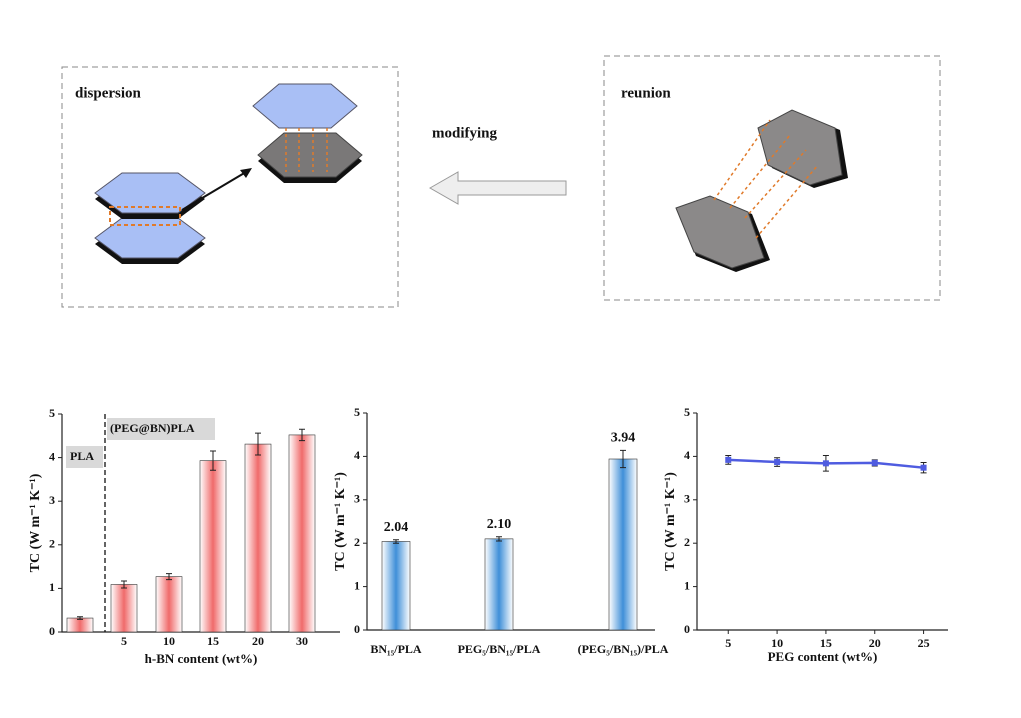 The width and height of the screenshot is (1021, 718). Describe the element at coordinates (497, 188) in the screenshot. I see `hollow-arrow` at that location.